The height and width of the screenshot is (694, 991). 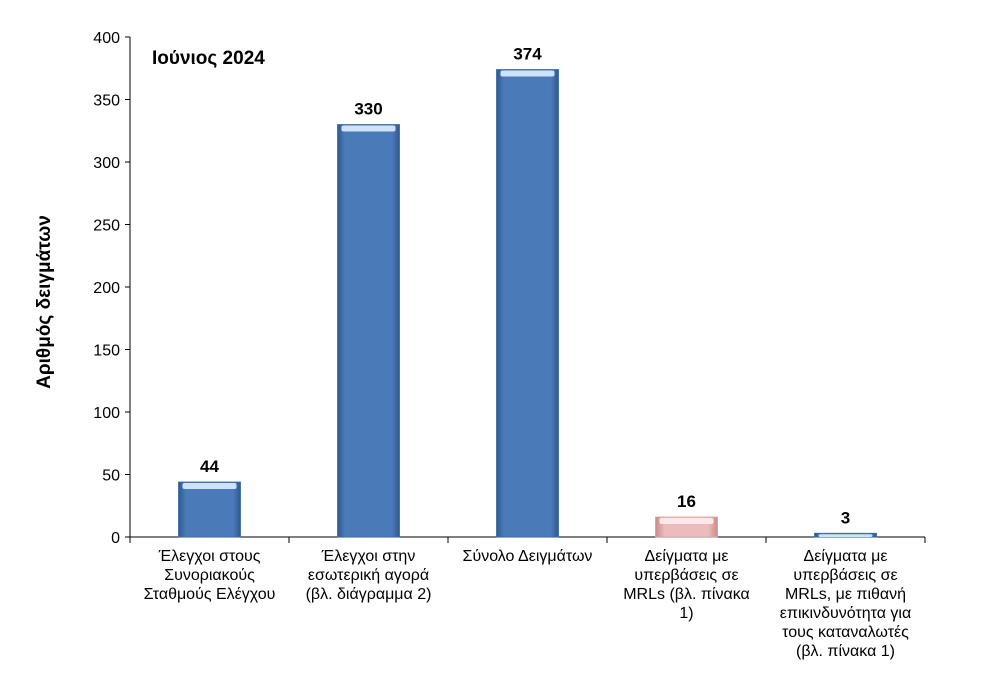 What do you see at coordinates (208, 58) in the screenshot?
I see `chart-title: Ιούνιος 2024` at bounding box center [208, 58].